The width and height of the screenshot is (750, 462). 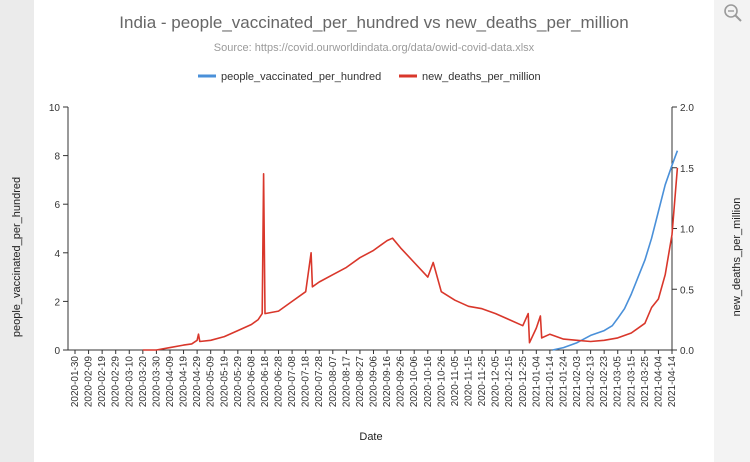 I want to click on legend-label-vaccinated: people_vaccinated_per_hundred, so click(x=301, y=77).